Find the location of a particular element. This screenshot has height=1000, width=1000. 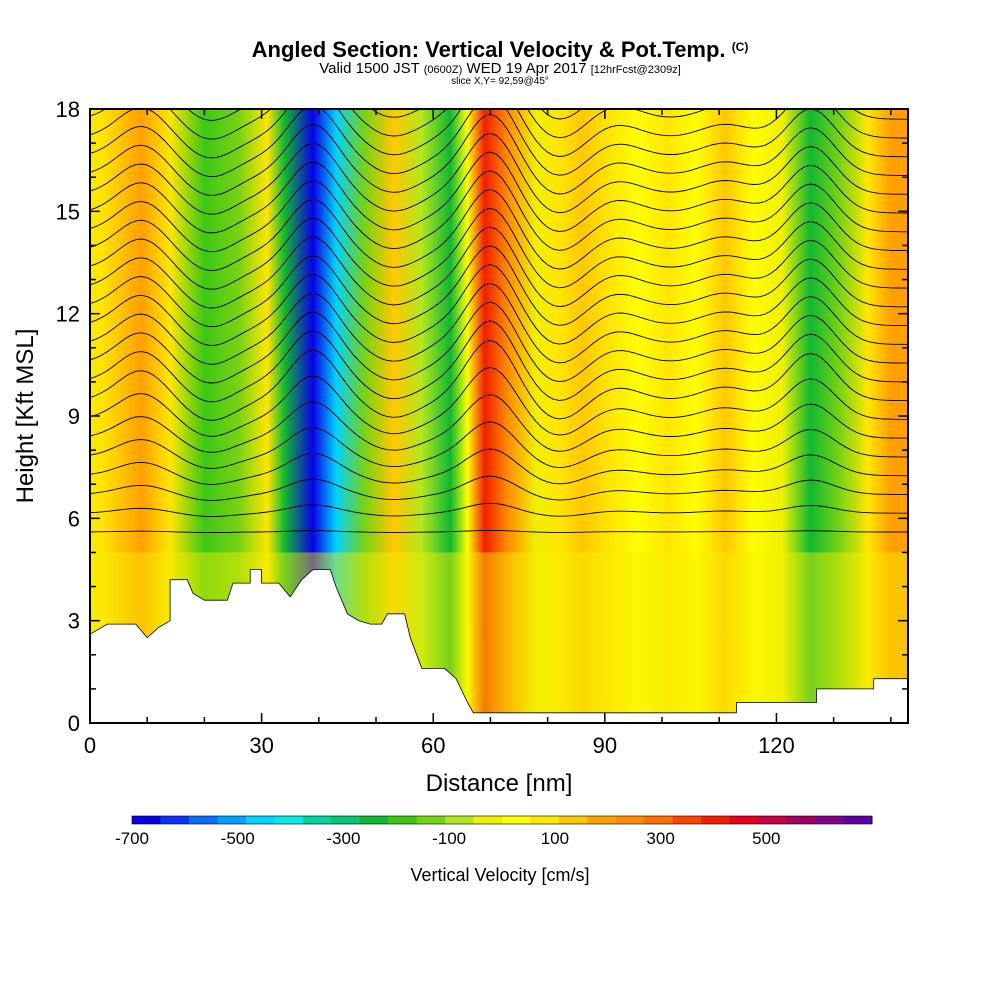

colorbar-tick-label: -300 is located at coordinates (343, 838).